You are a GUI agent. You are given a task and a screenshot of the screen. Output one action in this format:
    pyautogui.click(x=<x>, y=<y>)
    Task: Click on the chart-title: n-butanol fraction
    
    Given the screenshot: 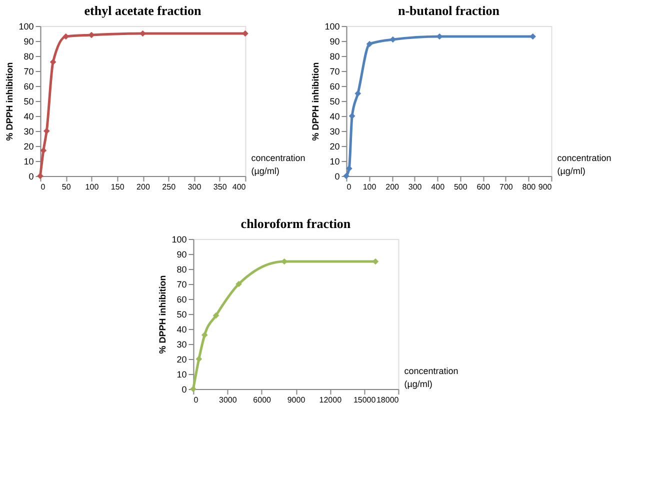 What is the action you would take?
    pyautogui.click(x=449, y=10)
    